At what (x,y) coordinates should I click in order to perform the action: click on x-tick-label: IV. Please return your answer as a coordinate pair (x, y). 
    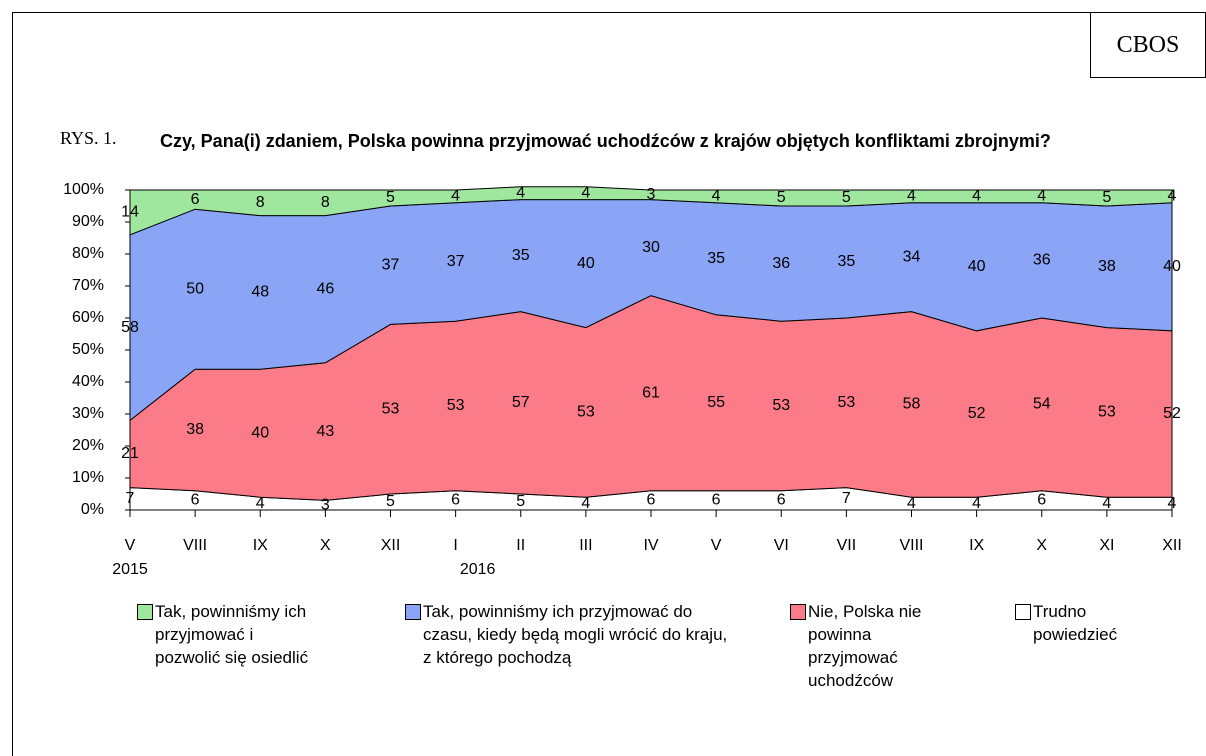
    Looking at the image, I should click on (650, 545).